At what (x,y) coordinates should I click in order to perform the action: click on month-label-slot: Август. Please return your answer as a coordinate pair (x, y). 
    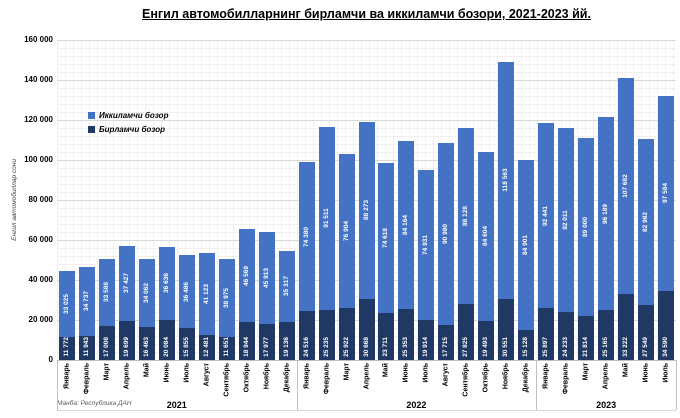
    Looking at the image, I should click on (207, 382).